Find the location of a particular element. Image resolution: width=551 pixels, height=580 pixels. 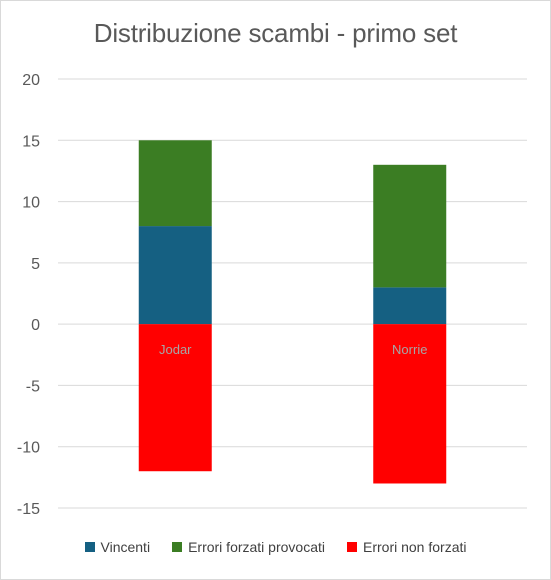

y-tick-label: 20 is located at coordinates (31, 80).